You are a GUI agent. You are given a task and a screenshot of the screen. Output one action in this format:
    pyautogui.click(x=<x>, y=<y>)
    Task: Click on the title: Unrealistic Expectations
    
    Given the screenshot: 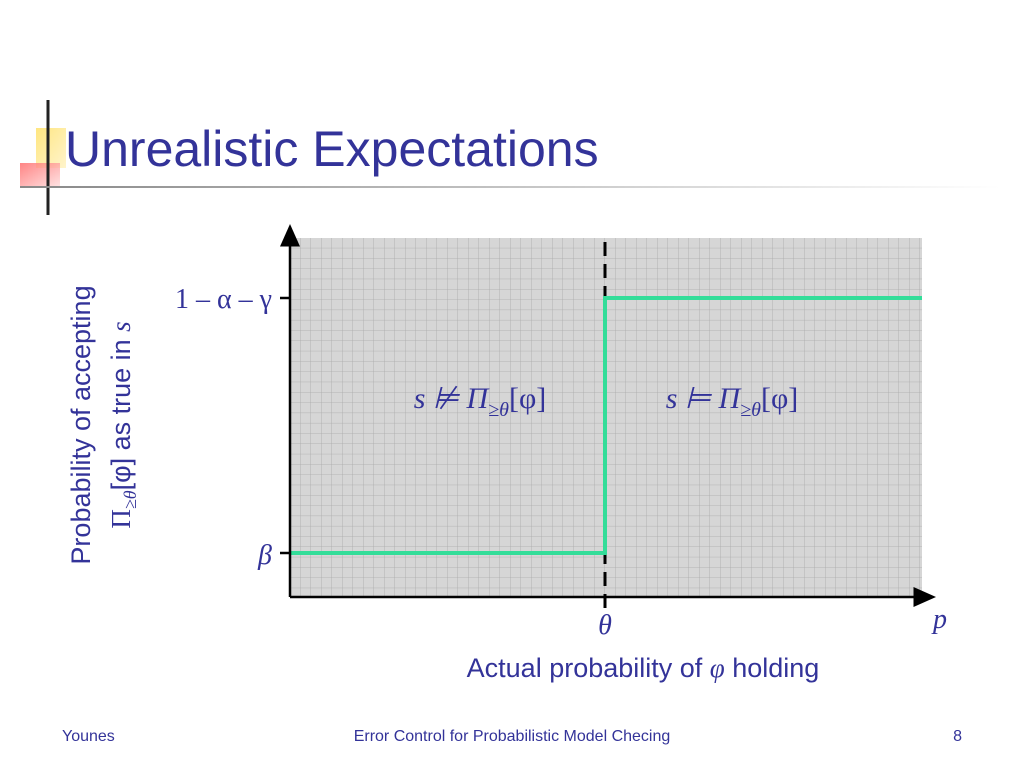 What is the action you would take?
    pyautogui.click(x=332, y=149)
    